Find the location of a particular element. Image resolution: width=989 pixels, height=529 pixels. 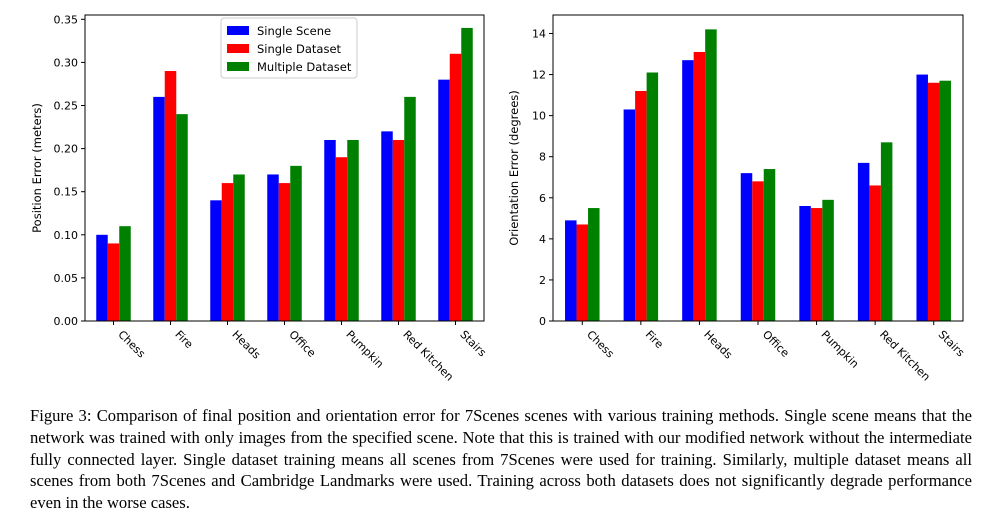

y-tick-label: 0.15 is located at coordinates (66, 192).